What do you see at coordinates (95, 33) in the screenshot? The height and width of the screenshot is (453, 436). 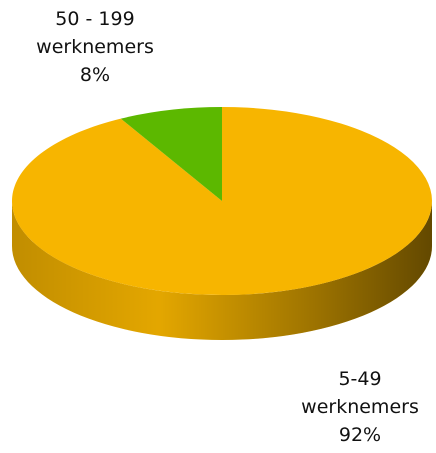 I see `category-label: 50 - 199 werknemers` at bounding box center [95, 33].